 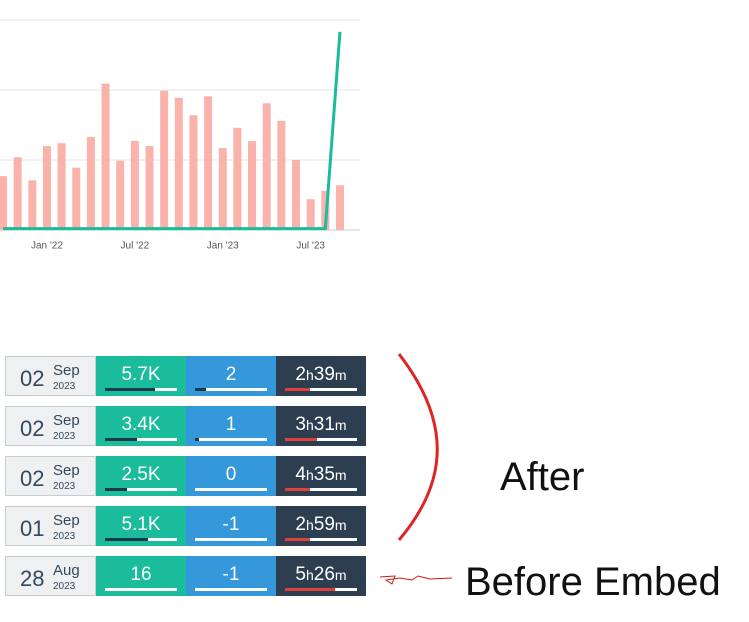 I want to click on views-cell: 16, so click(x=141, y=576).